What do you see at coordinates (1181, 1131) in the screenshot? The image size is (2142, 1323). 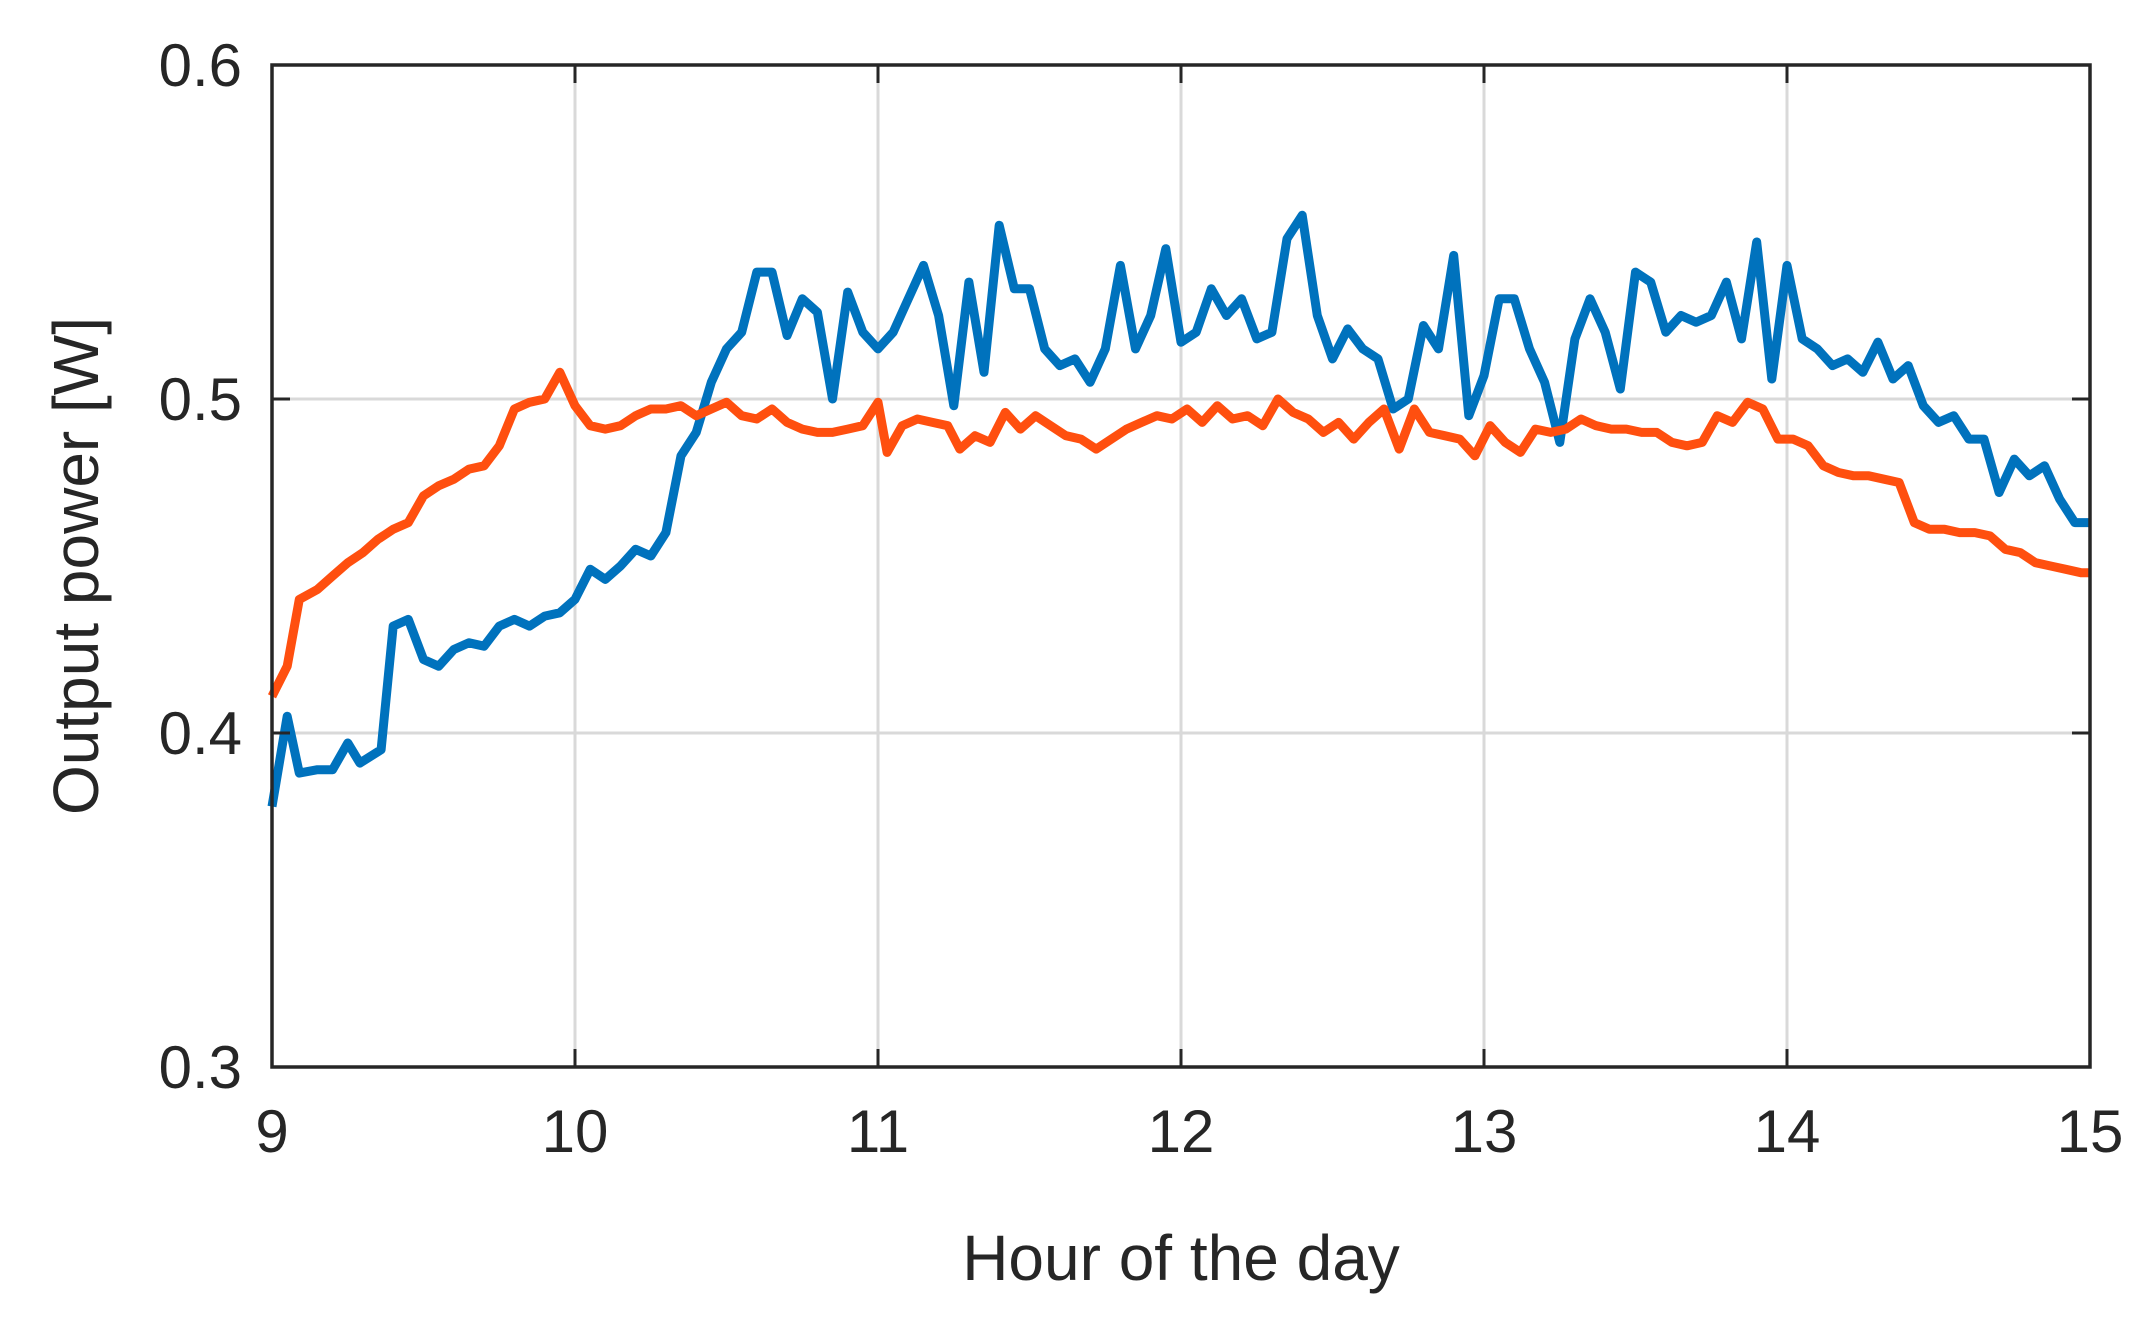 I see `x-tick-label: 12` at bounding box center [1181, 1131].